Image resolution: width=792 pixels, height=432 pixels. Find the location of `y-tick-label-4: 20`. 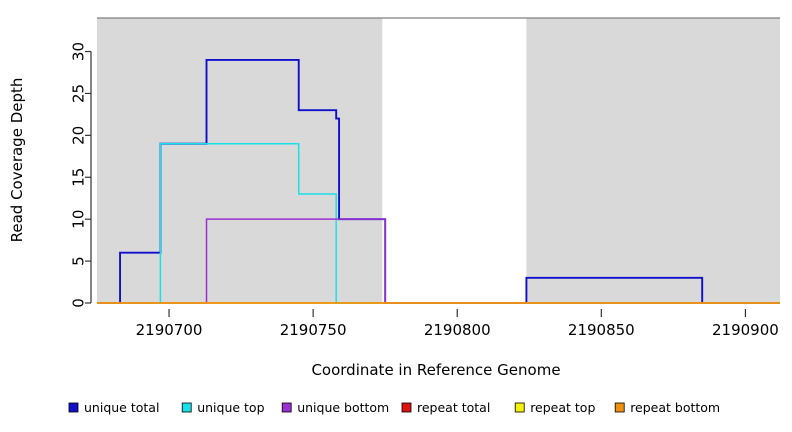

y-tick-label-4: 20 is located at coordinates (79, 135).